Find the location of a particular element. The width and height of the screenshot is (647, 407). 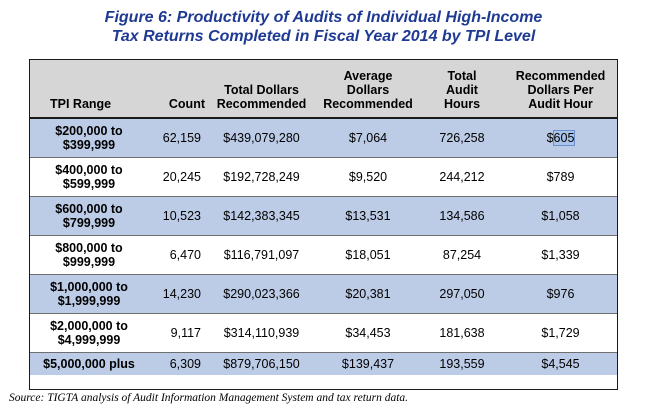

cell-dollars-per-hour: $605 is located at coordinates (560, 138).